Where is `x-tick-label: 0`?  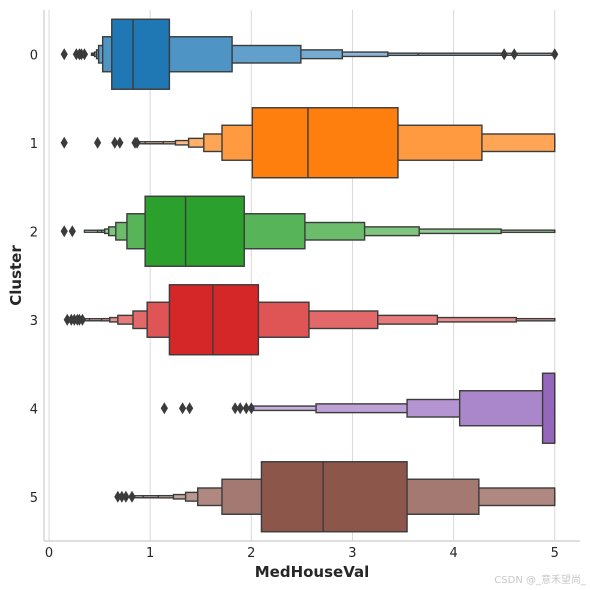 x-tick-label: 0 is located at coordinates (49, 553).